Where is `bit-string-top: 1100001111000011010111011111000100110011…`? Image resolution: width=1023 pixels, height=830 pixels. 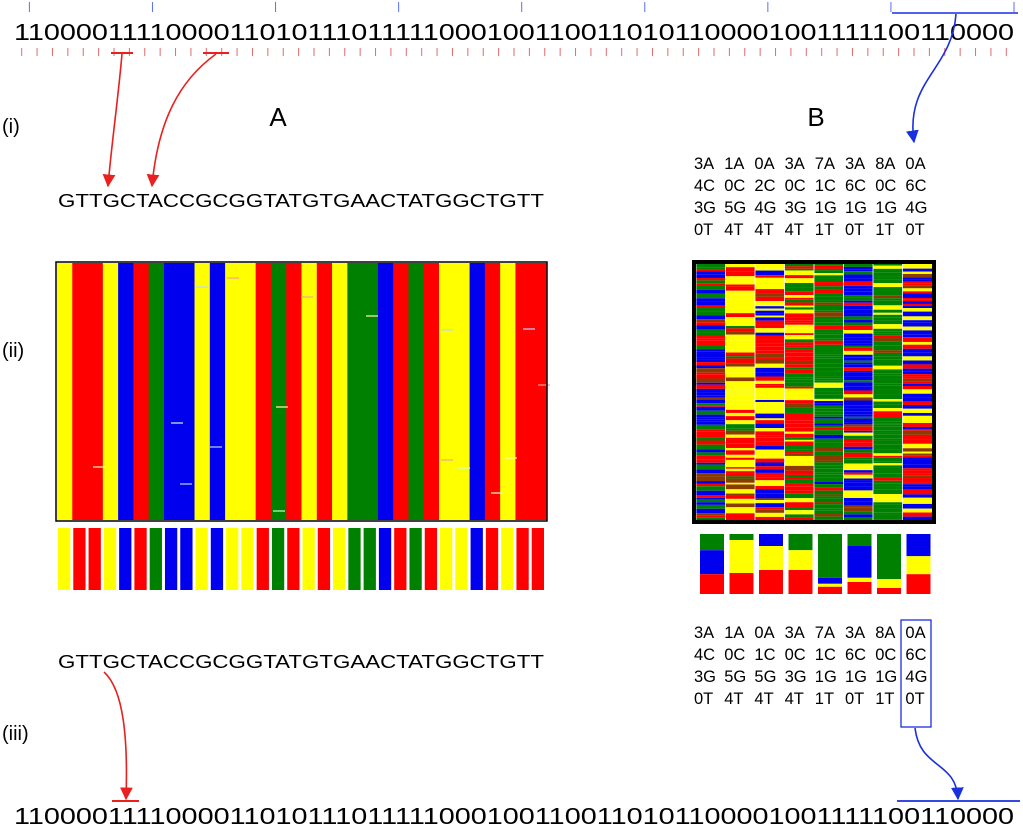 bit-string-top: 1100001111000011010111011111000100110011… is located at coordinates (514, 32).